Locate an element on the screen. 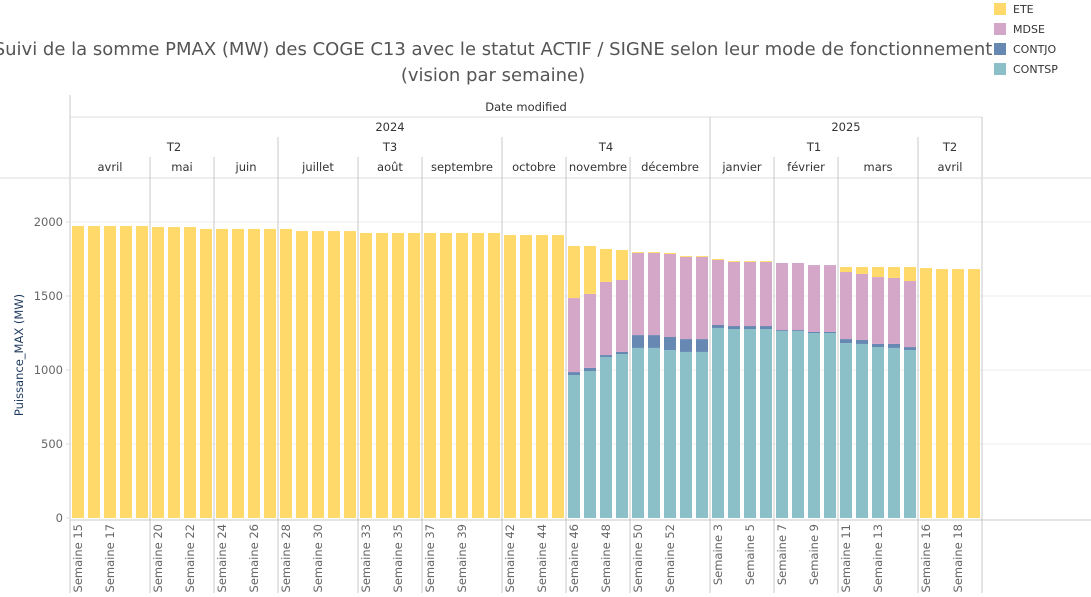 This screenshot has height=597, width=1091. month-header: août is located at coordinates (390, 167).